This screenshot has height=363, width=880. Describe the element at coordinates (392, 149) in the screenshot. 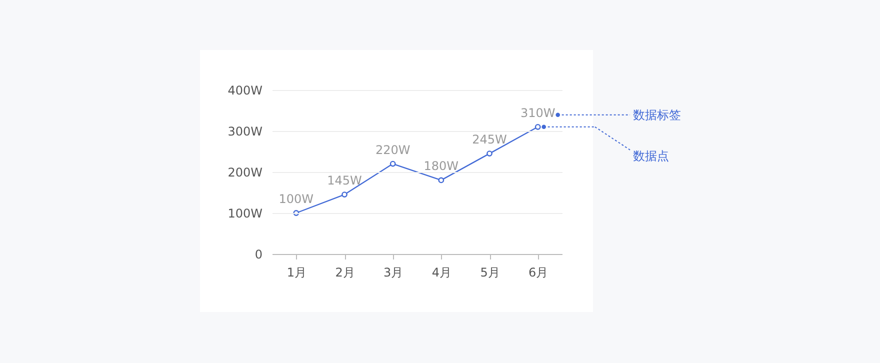

I see `data-label: 220W` at that location.